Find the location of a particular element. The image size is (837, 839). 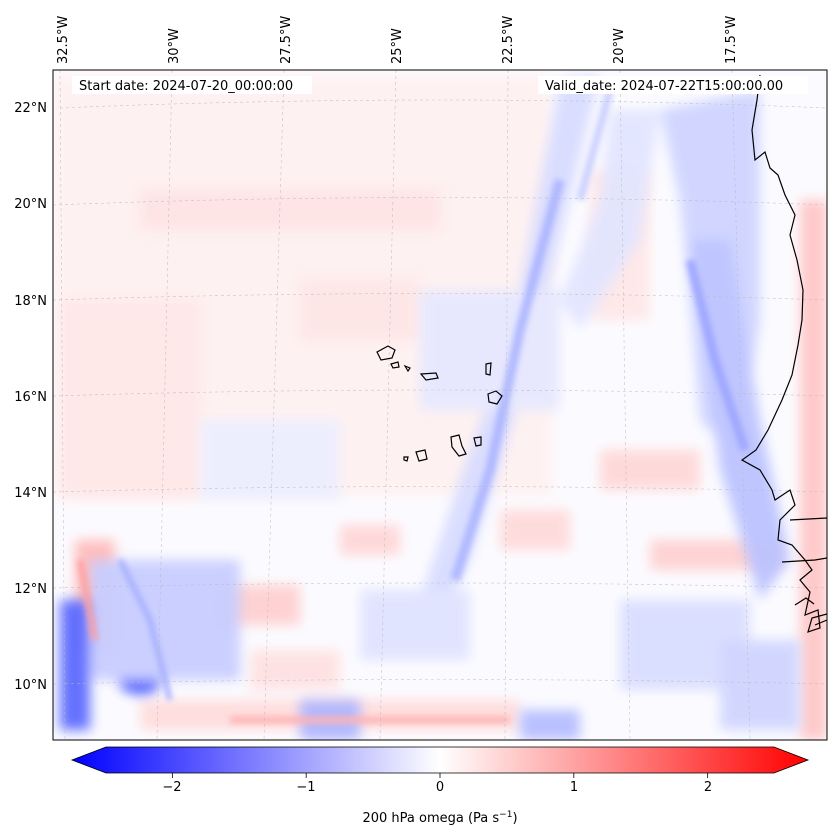

colorbar-ticks is located at coordinates (440, 775).